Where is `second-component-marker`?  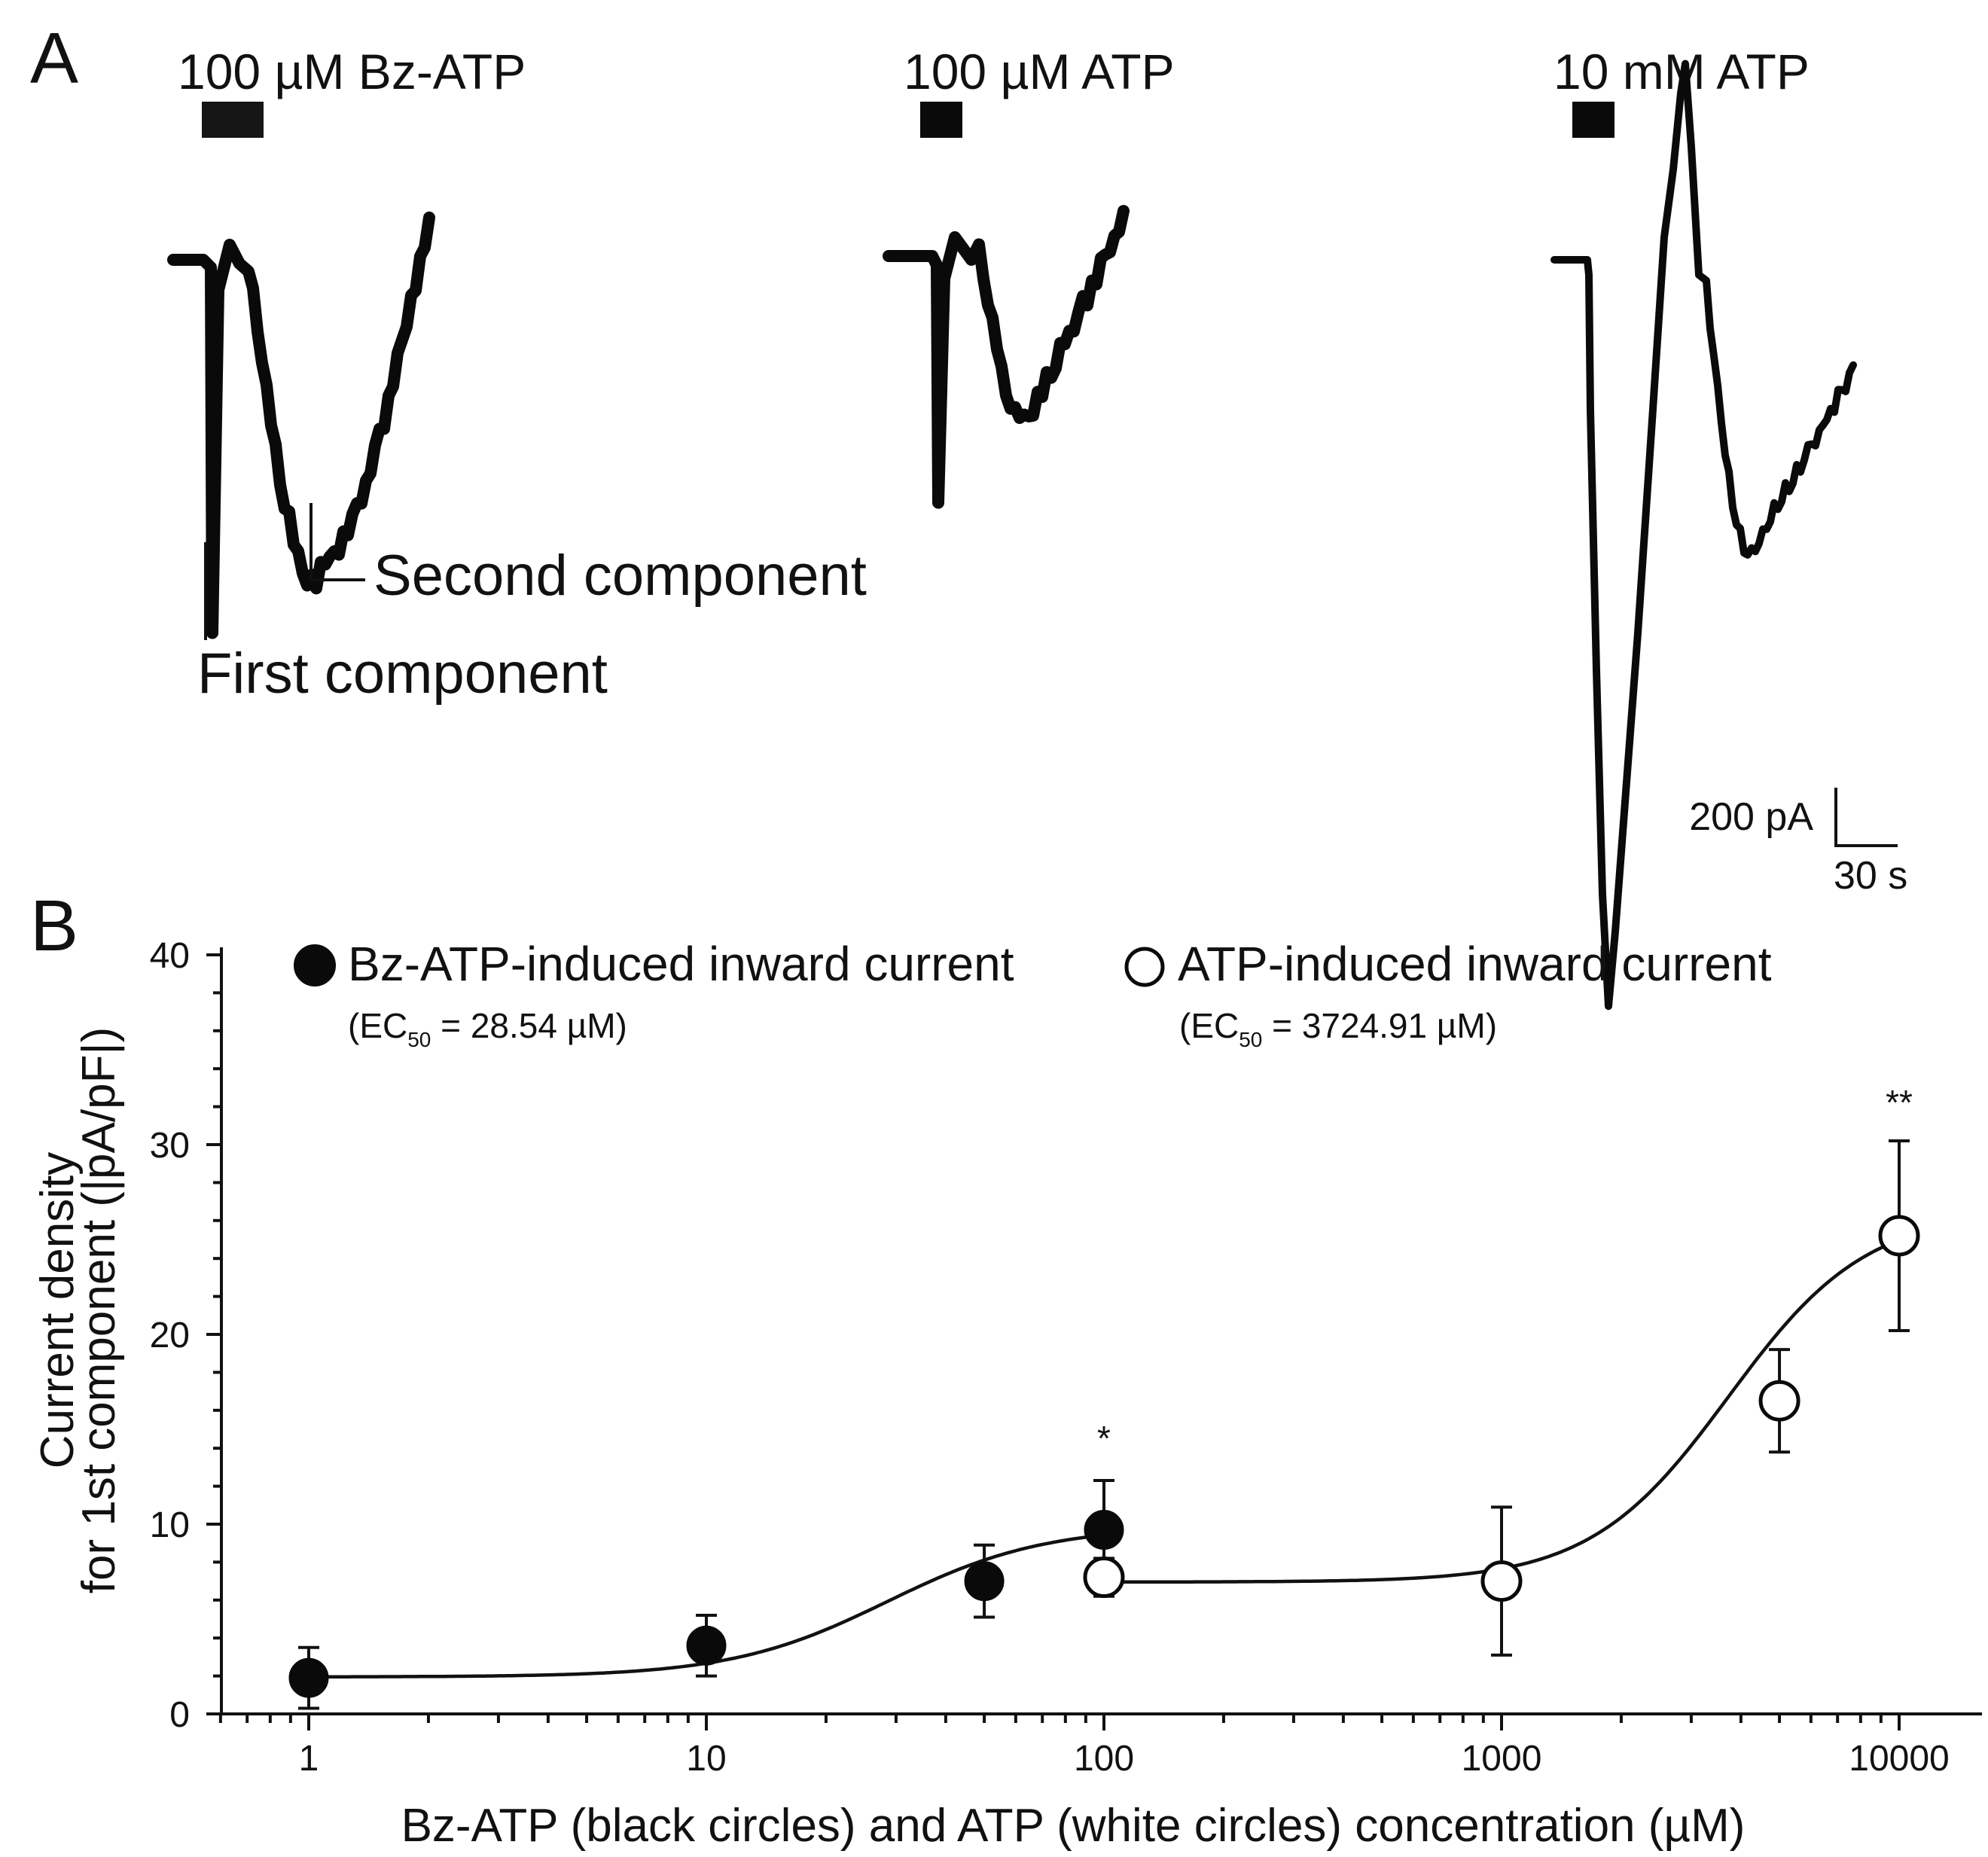
second-component-marker is located at coordinates (337, 542).